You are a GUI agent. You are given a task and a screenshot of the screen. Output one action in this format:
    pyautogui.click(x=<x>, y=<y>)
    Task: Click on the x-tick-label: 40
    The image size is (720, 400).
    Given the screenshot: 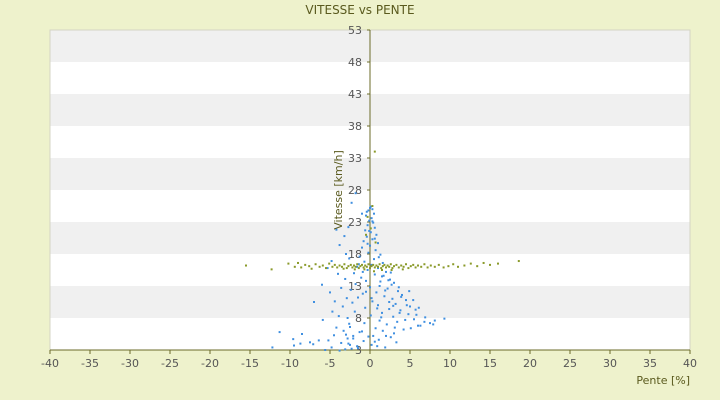 What is the action you would take?
    pyautogui.click(x=690, y=363)
    